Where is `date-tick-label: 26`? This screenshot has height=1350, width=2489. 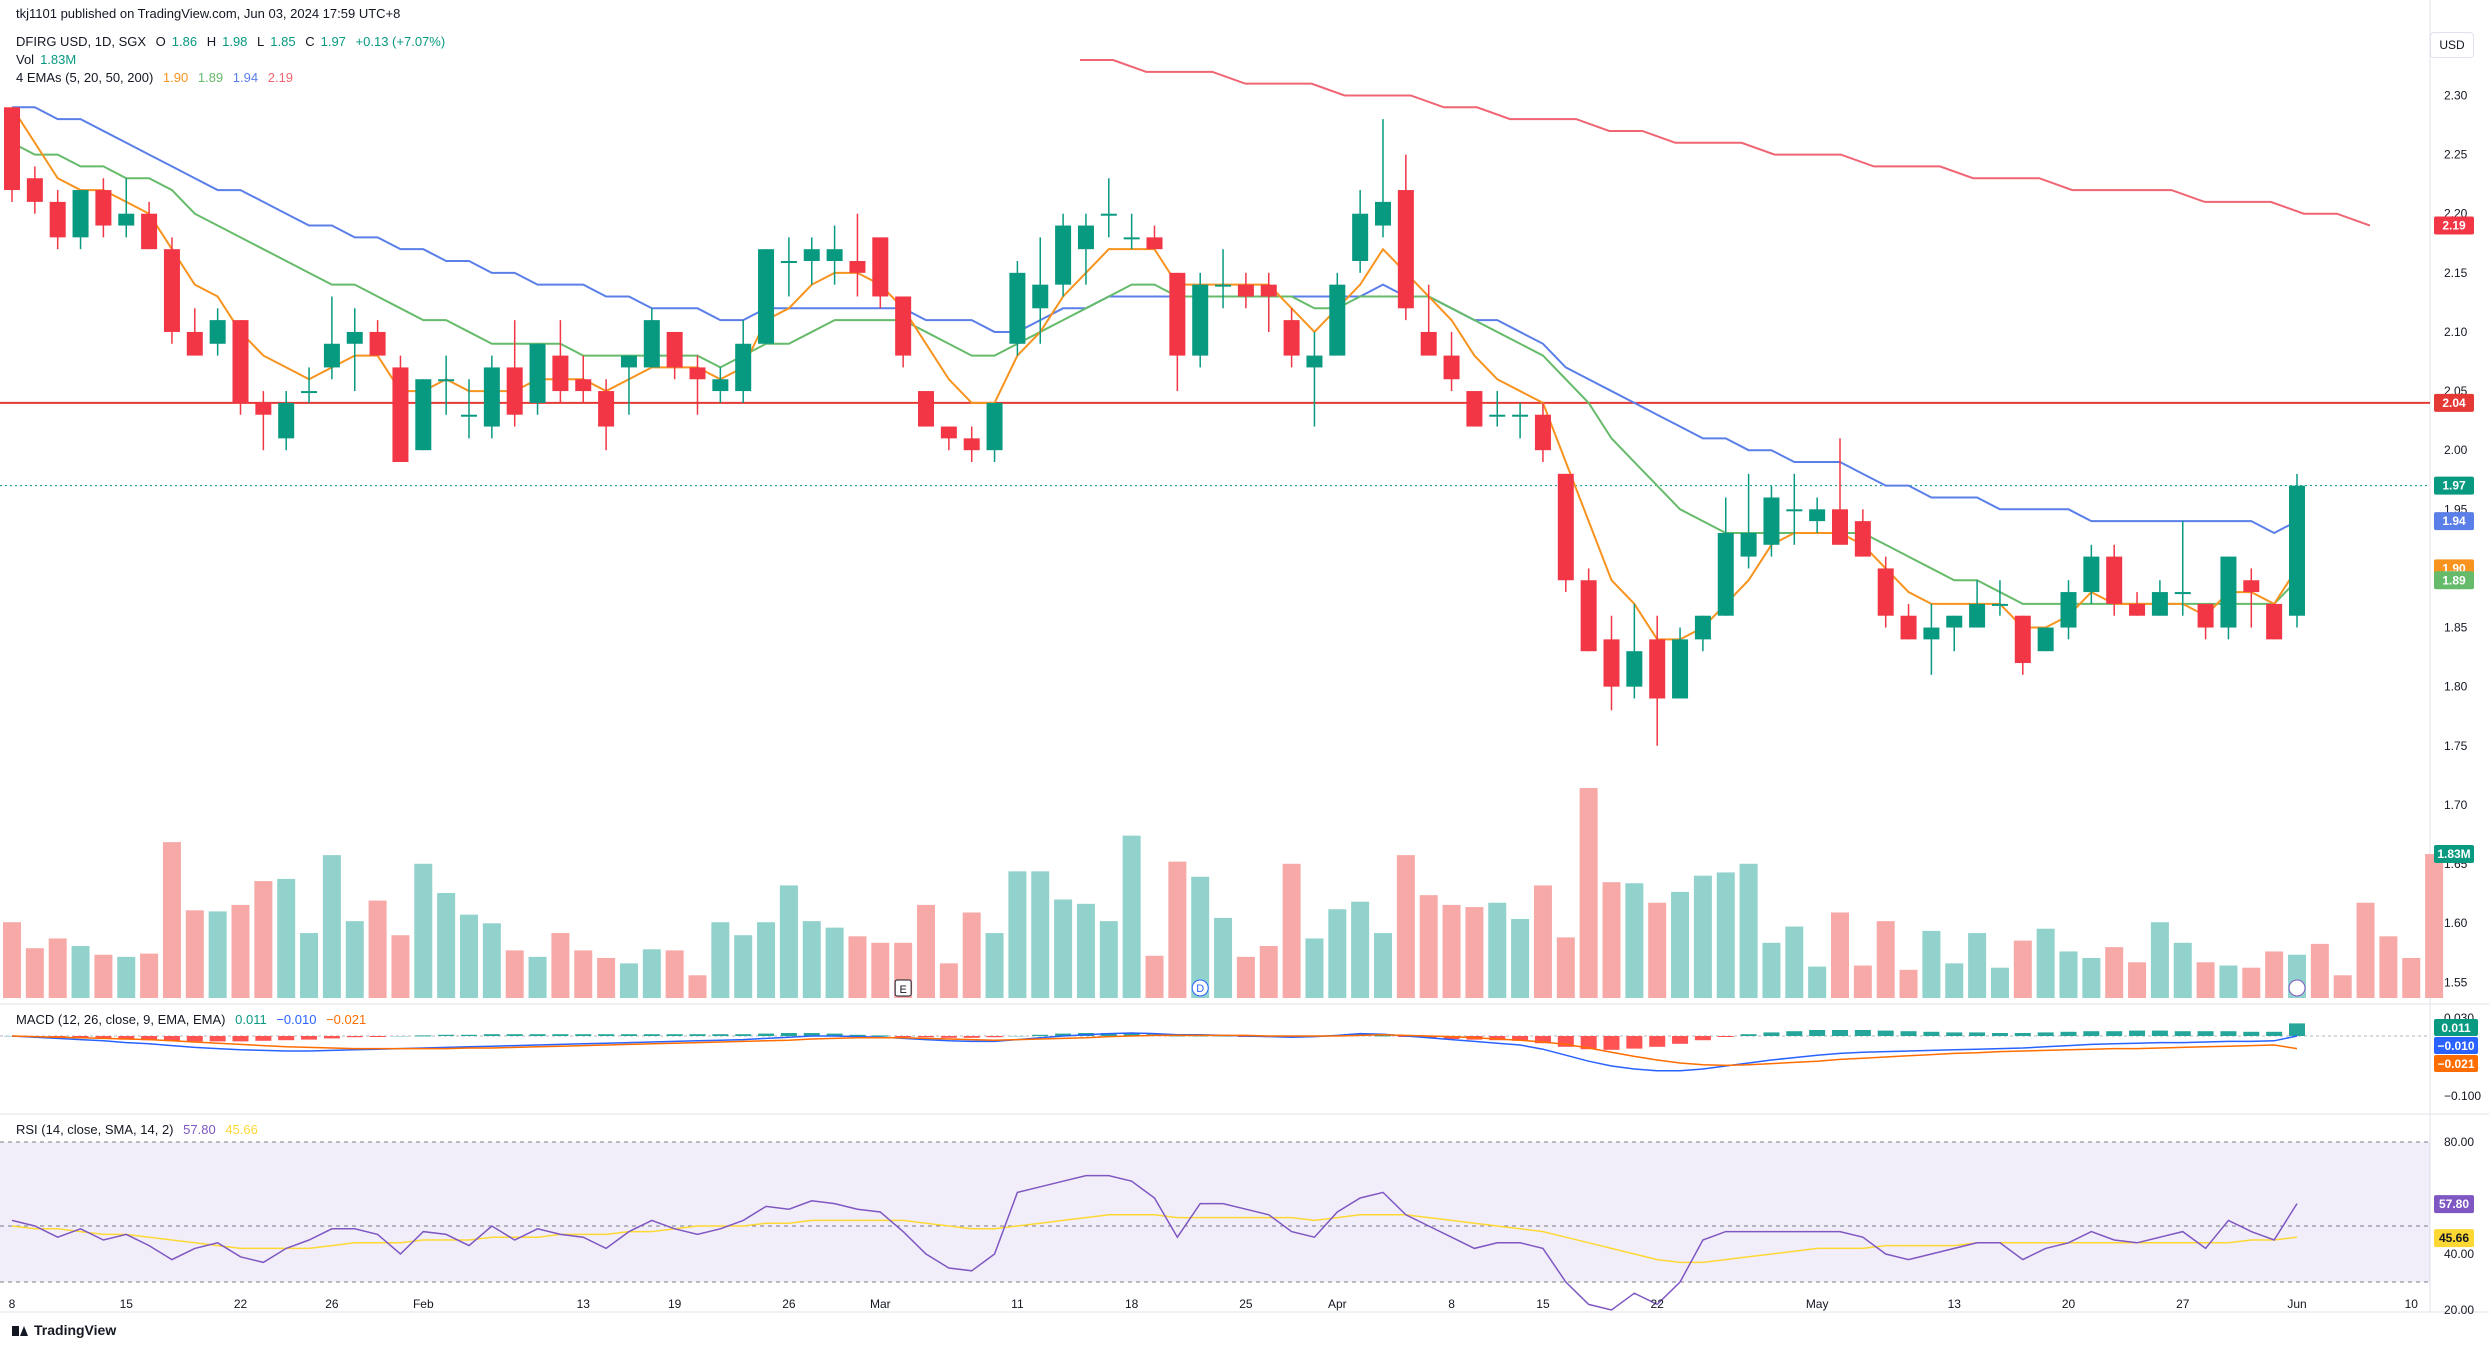 date-tick-label: 26 is located at coordinates (332, 1304).